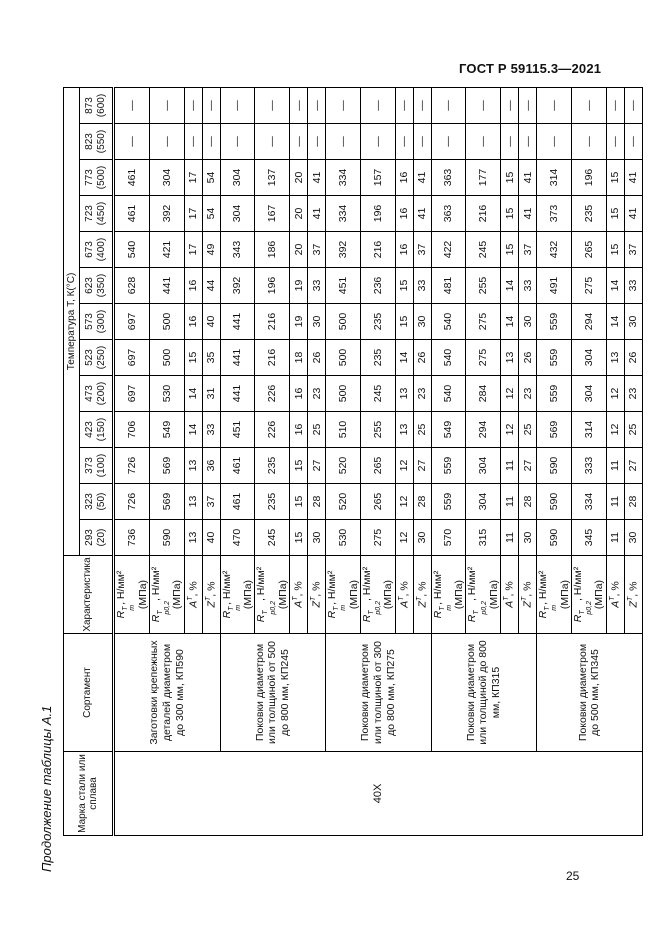  What do you see at coordinates (483, 285) in the screenshot?
I see `value-cell: 255` at bounding box center [483, 285].